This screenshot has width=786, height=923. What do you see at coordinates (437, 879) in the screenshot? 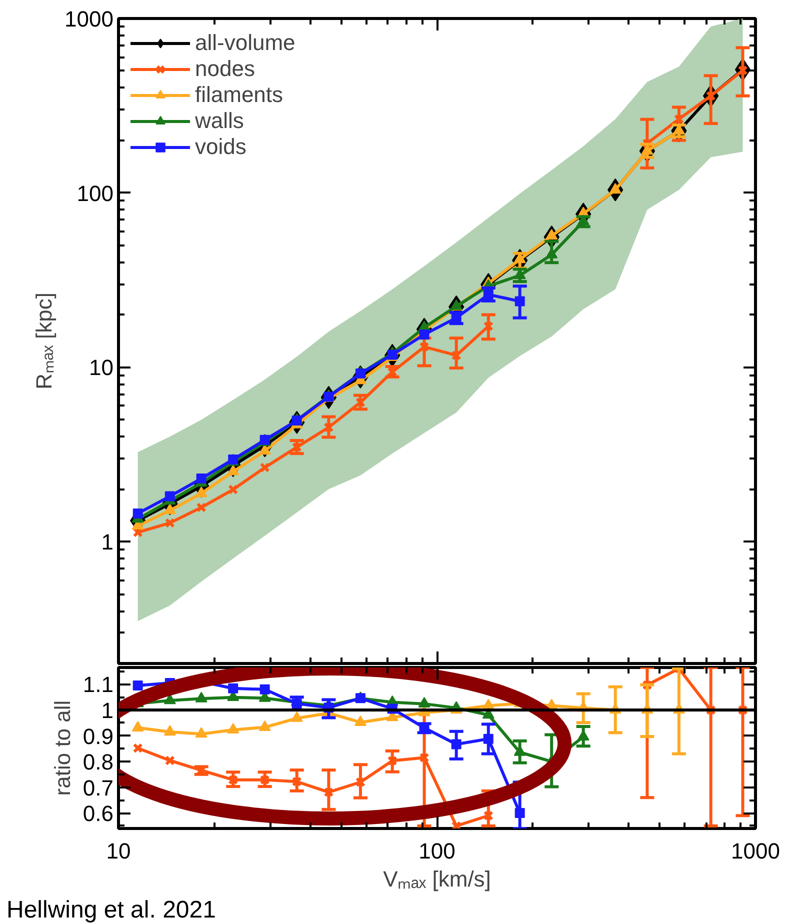
I see `x-axis-title: Vₘₐₓ [km/s]` at bounding box center [437, 879].